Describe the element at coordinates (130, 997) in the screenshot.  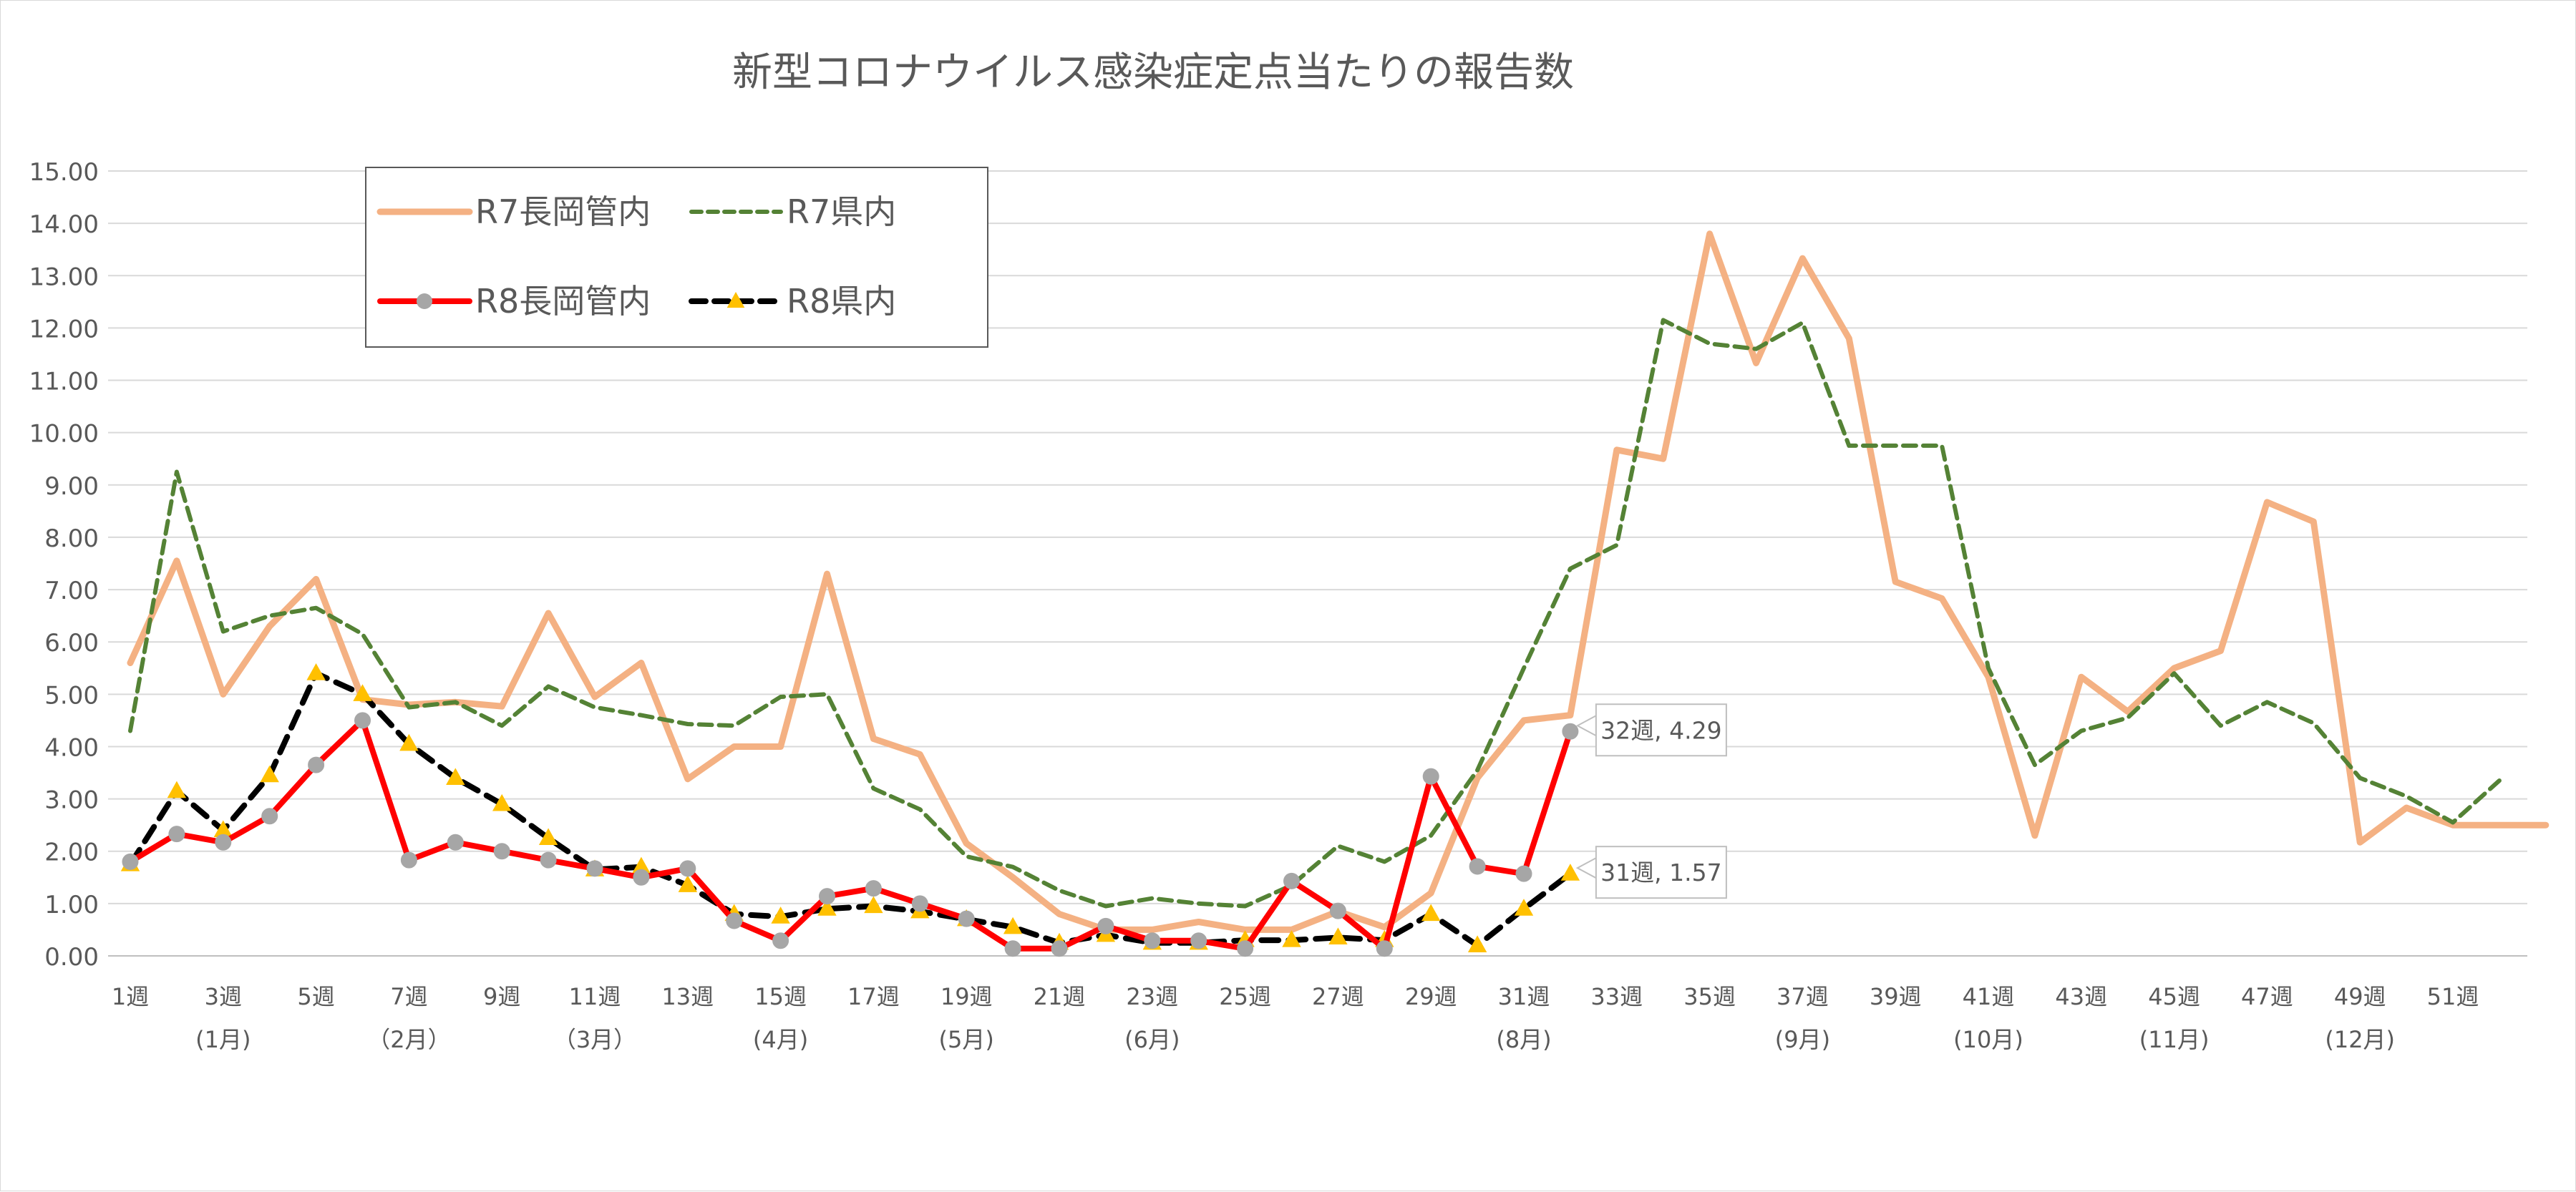
I see `x-tick-label: 1週` at that location.